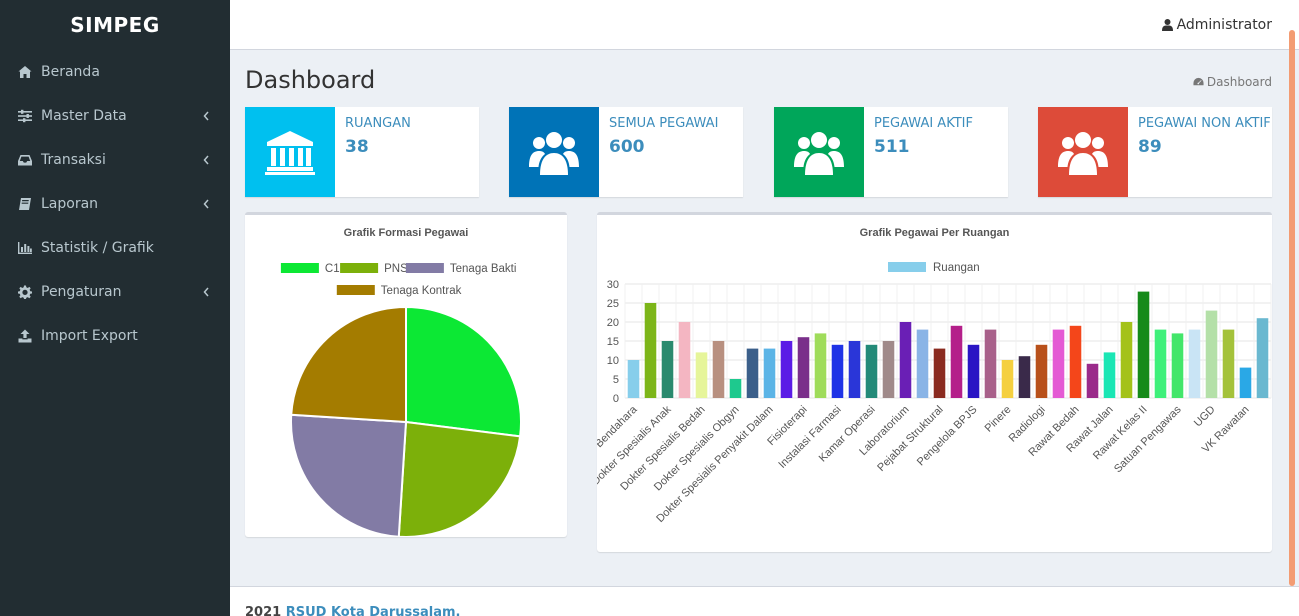 This screenshot has height=616, width=1299. I want to click on pie-slice-pns, so click(459, 478).